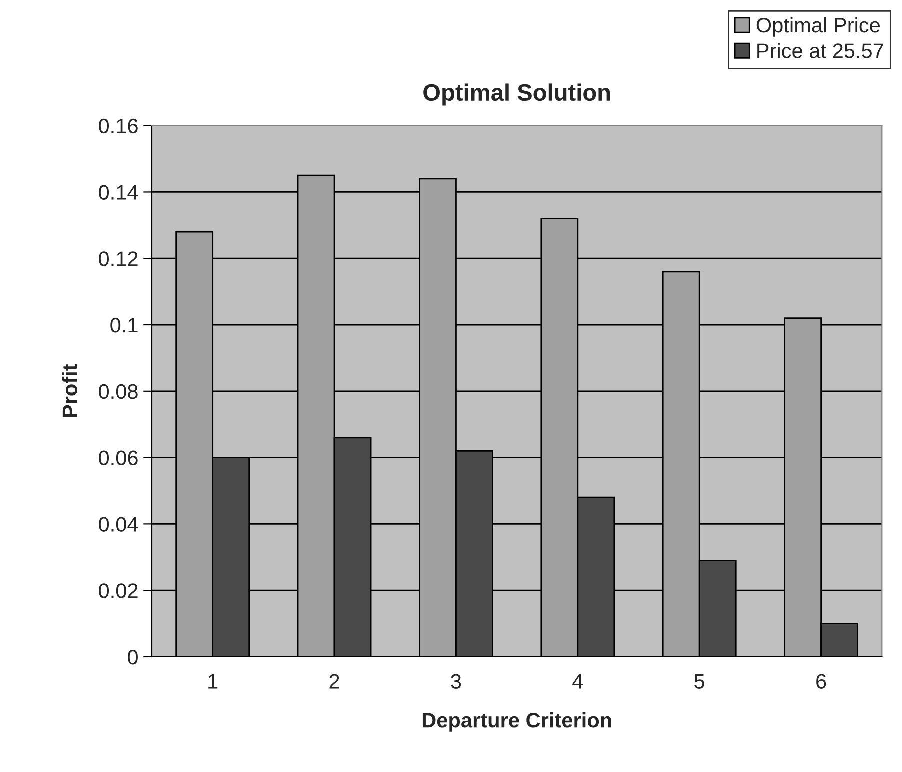  What do you see at coordinates (578, 681) in the screenshot?
I see `x-tick-label: 4` at bounding box center [578, 681].